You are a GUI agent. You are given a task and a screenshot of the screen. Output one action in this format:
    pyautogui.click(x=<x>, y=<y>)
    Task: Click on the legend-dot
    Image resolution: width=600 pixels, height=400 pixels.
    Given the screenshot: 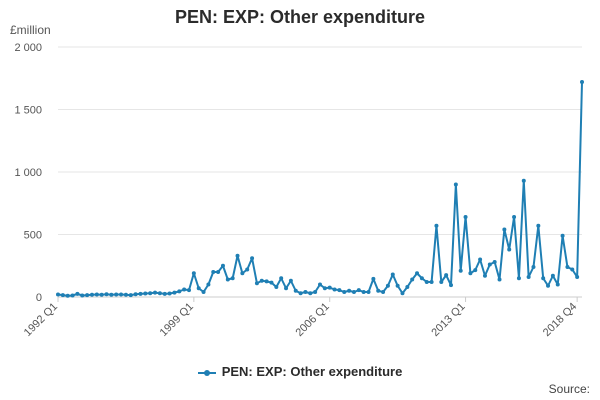 What is the action you would take?
    pyautogui.click(x=206, y=372)
    